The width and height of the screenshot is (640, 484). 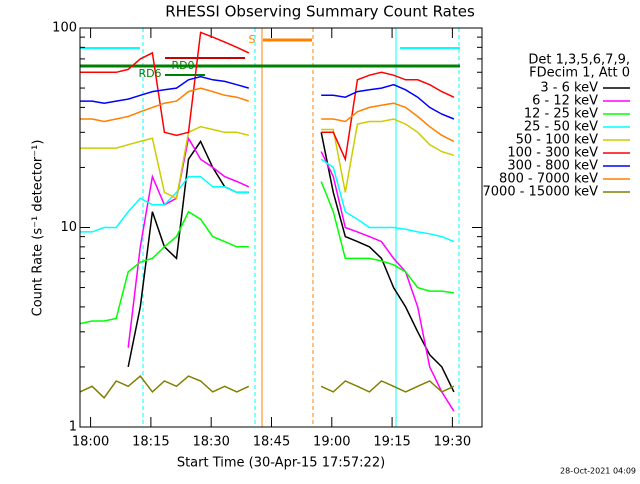 I want to click on x-tick-label: 18:00, so click(x=90, y=442).